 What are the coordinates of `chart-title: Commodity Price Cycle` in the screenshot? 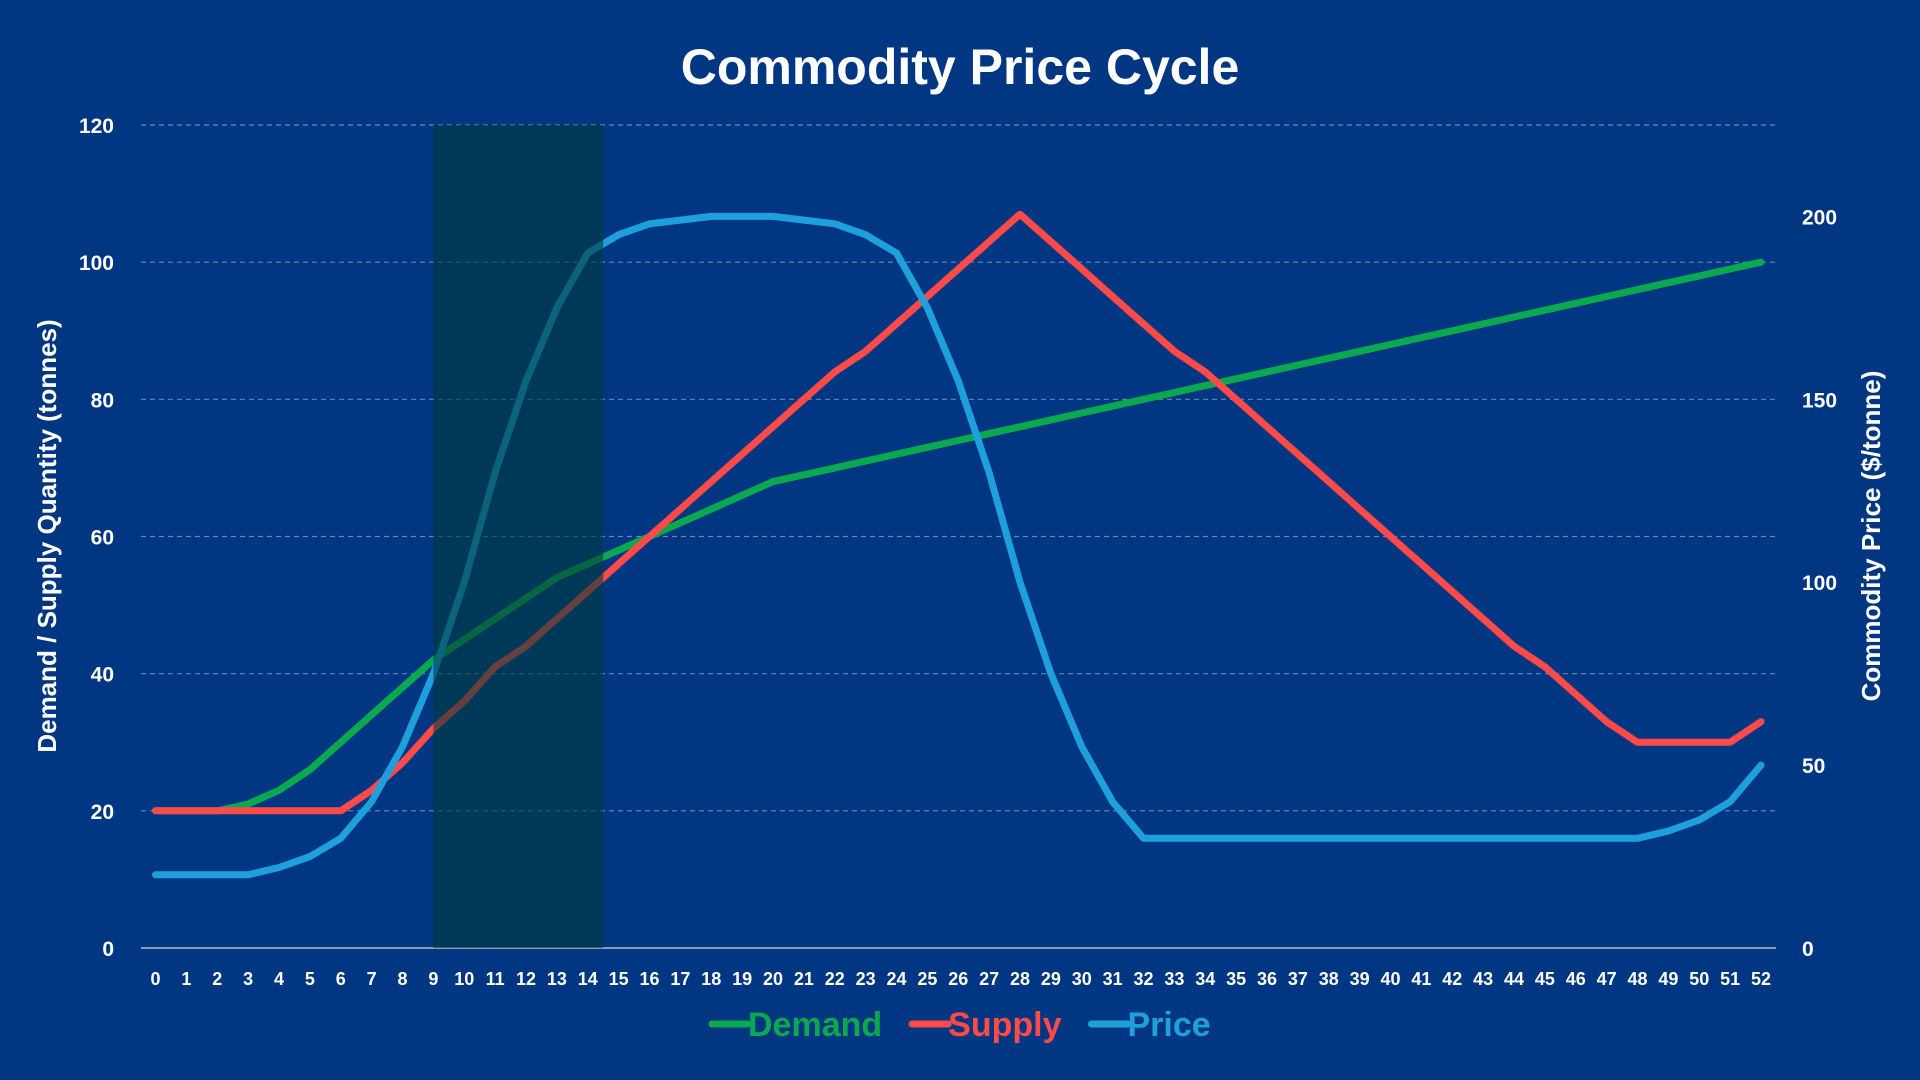 It's located at (960, 67).